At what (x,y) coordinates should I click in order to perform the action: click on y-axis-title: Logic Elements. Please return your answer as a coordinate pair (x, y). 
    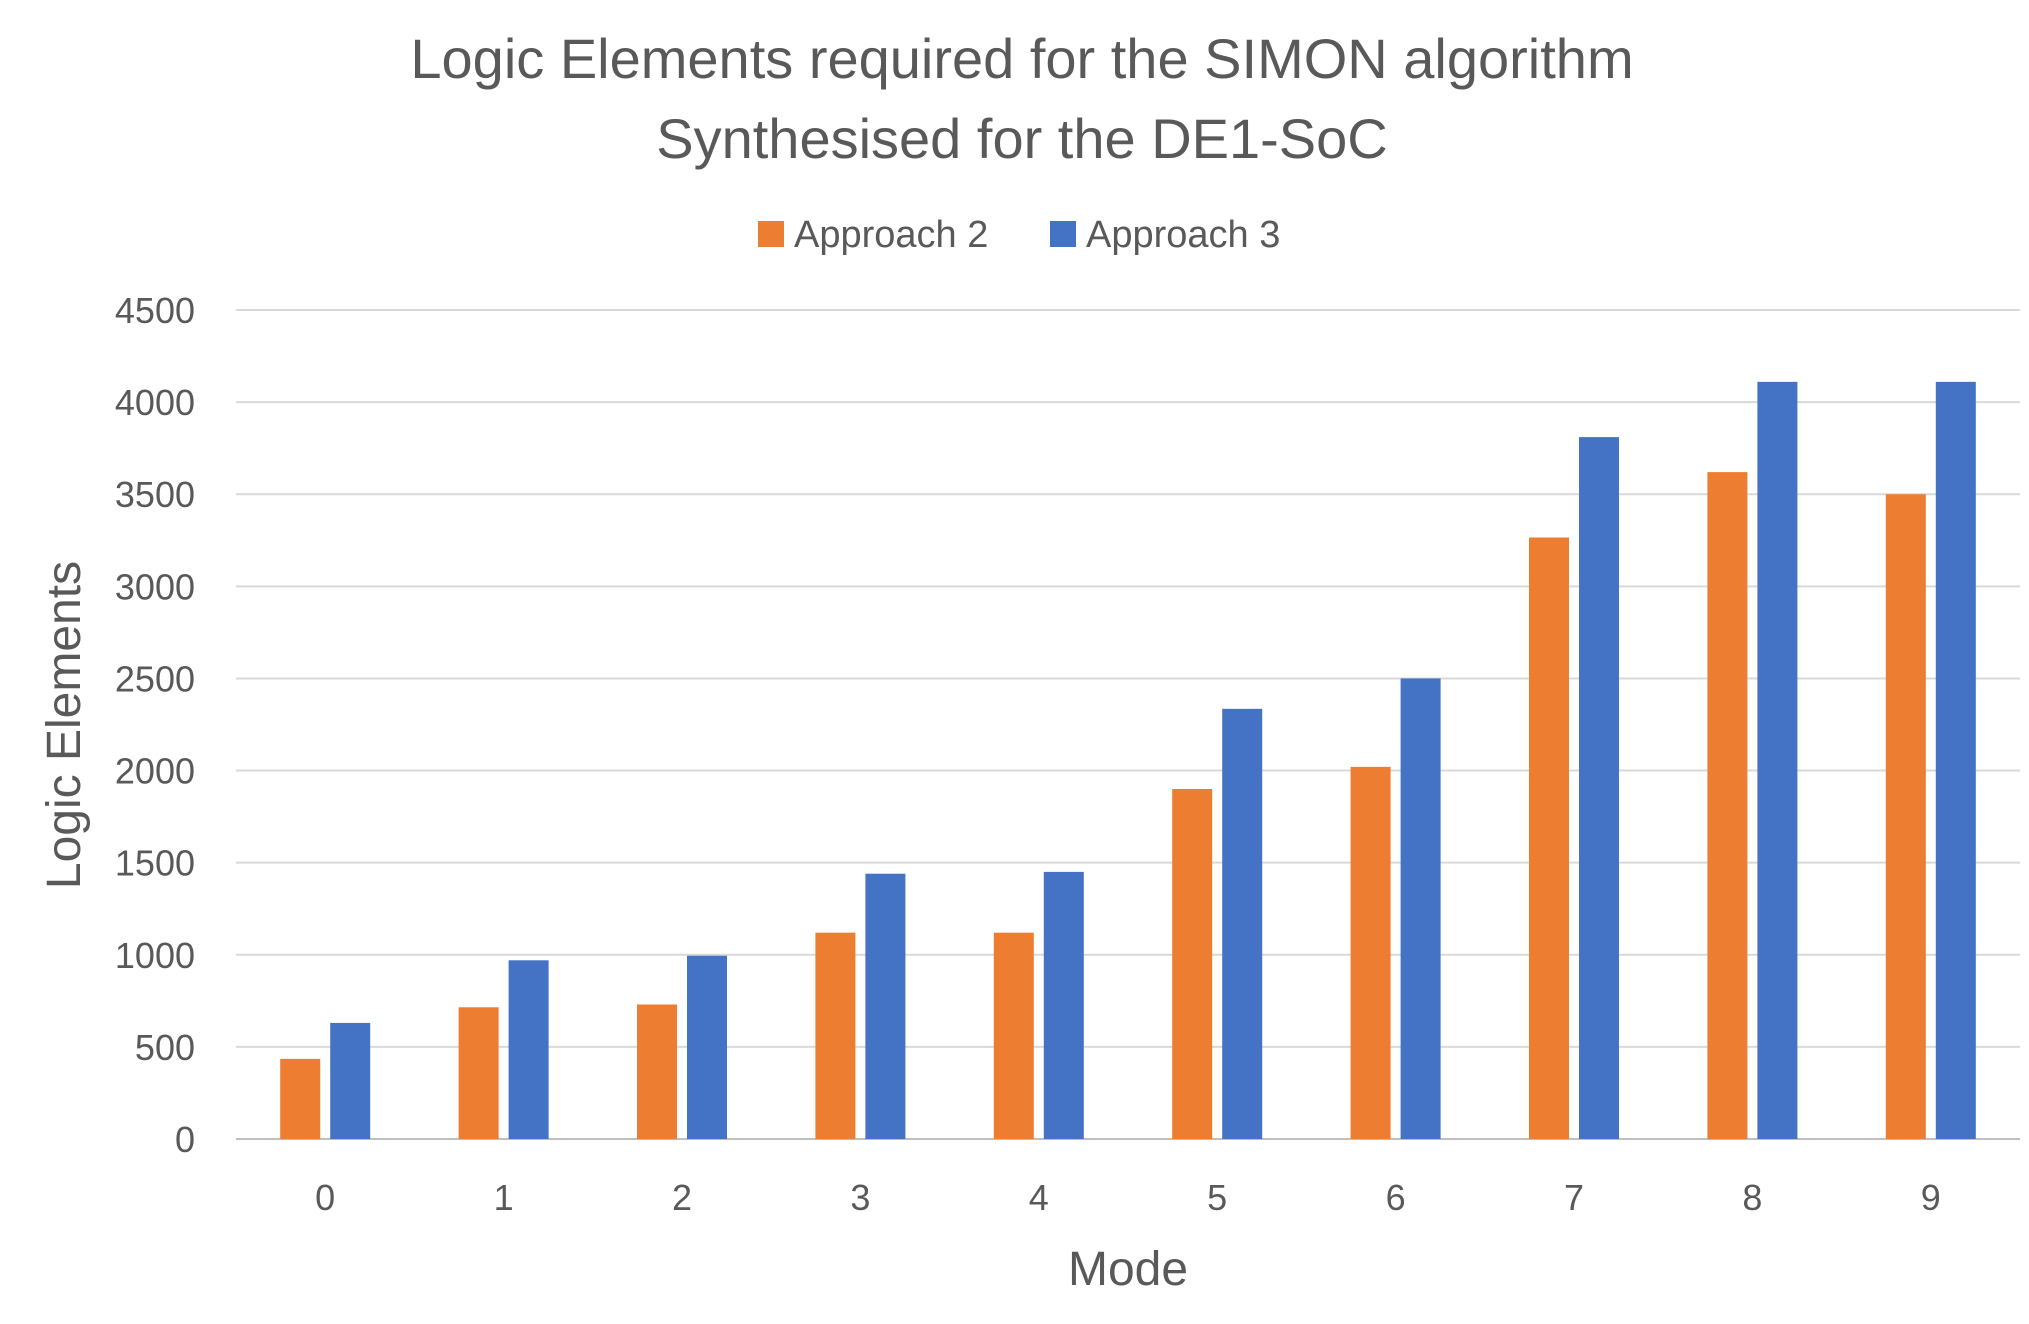
    Looking at the image, I should click on (64, 725).